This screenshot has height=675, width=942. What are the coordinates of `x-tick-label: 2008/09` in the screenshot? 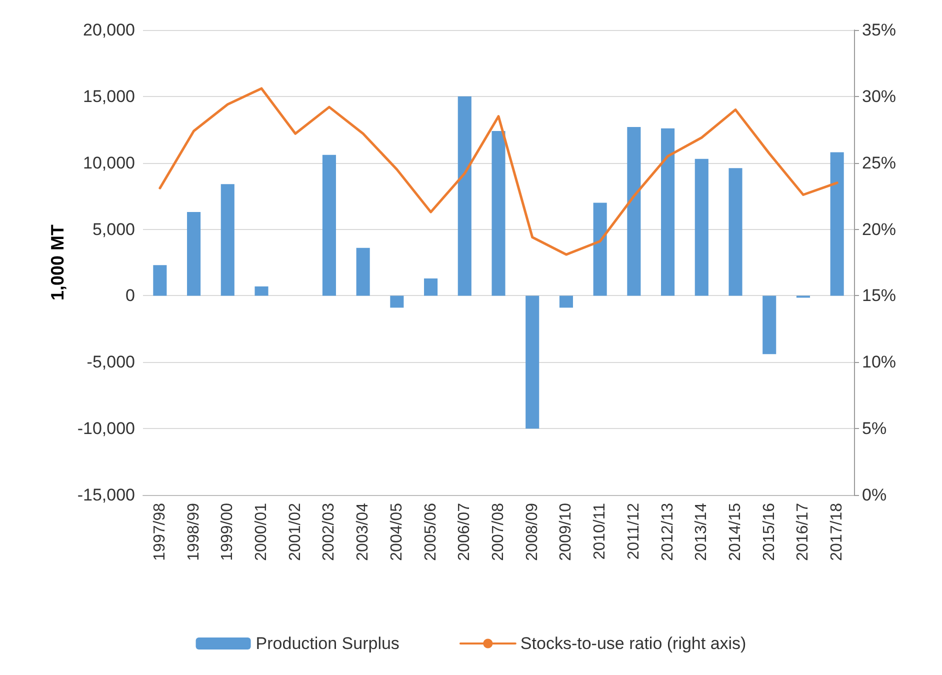 It's located at (532, 531).